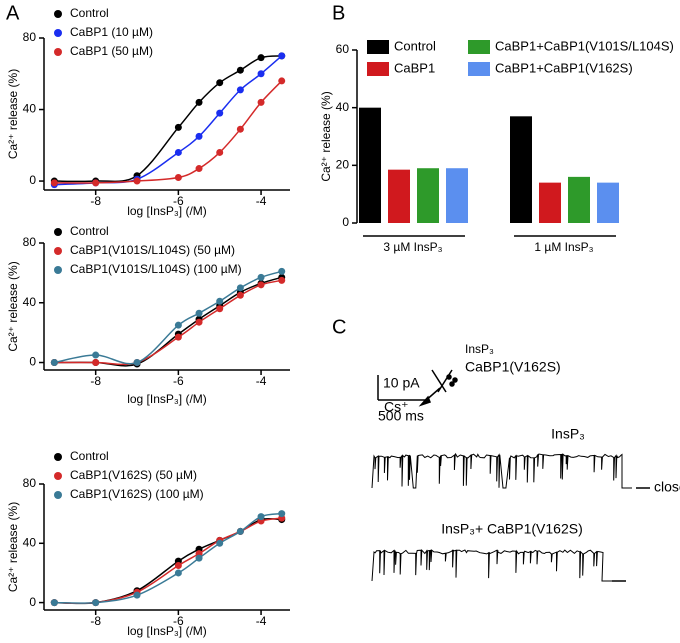  Describe the element at coordinates (111, 51) in the screenshot. I see `legend-label: CaBP1 (50 µM)` at that location.